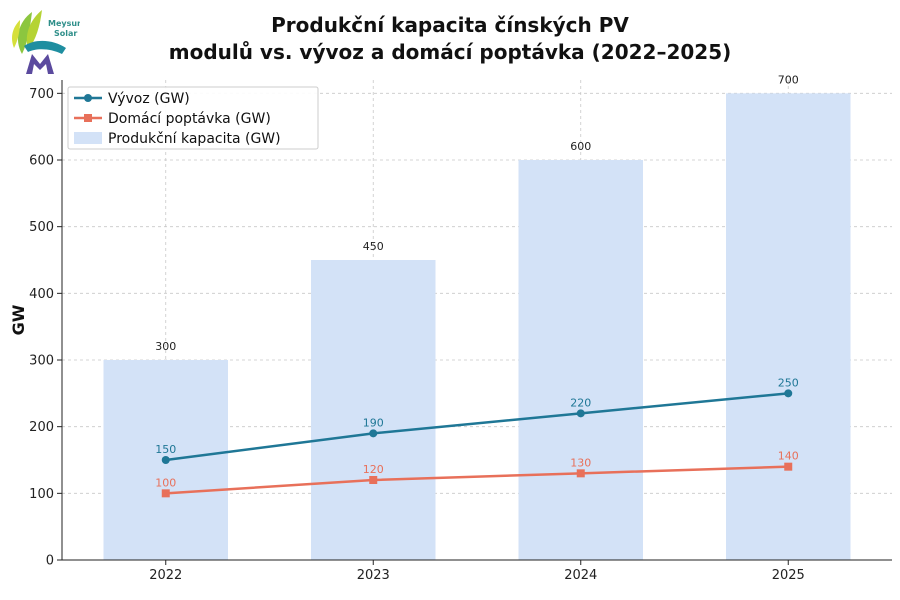 Image resolution: width=900 pixels, height=600 pixels. What do you see at coordinates (65, 33) in the screenshot?
I see `svg-text: Solar` at bounding box center [65, 33].